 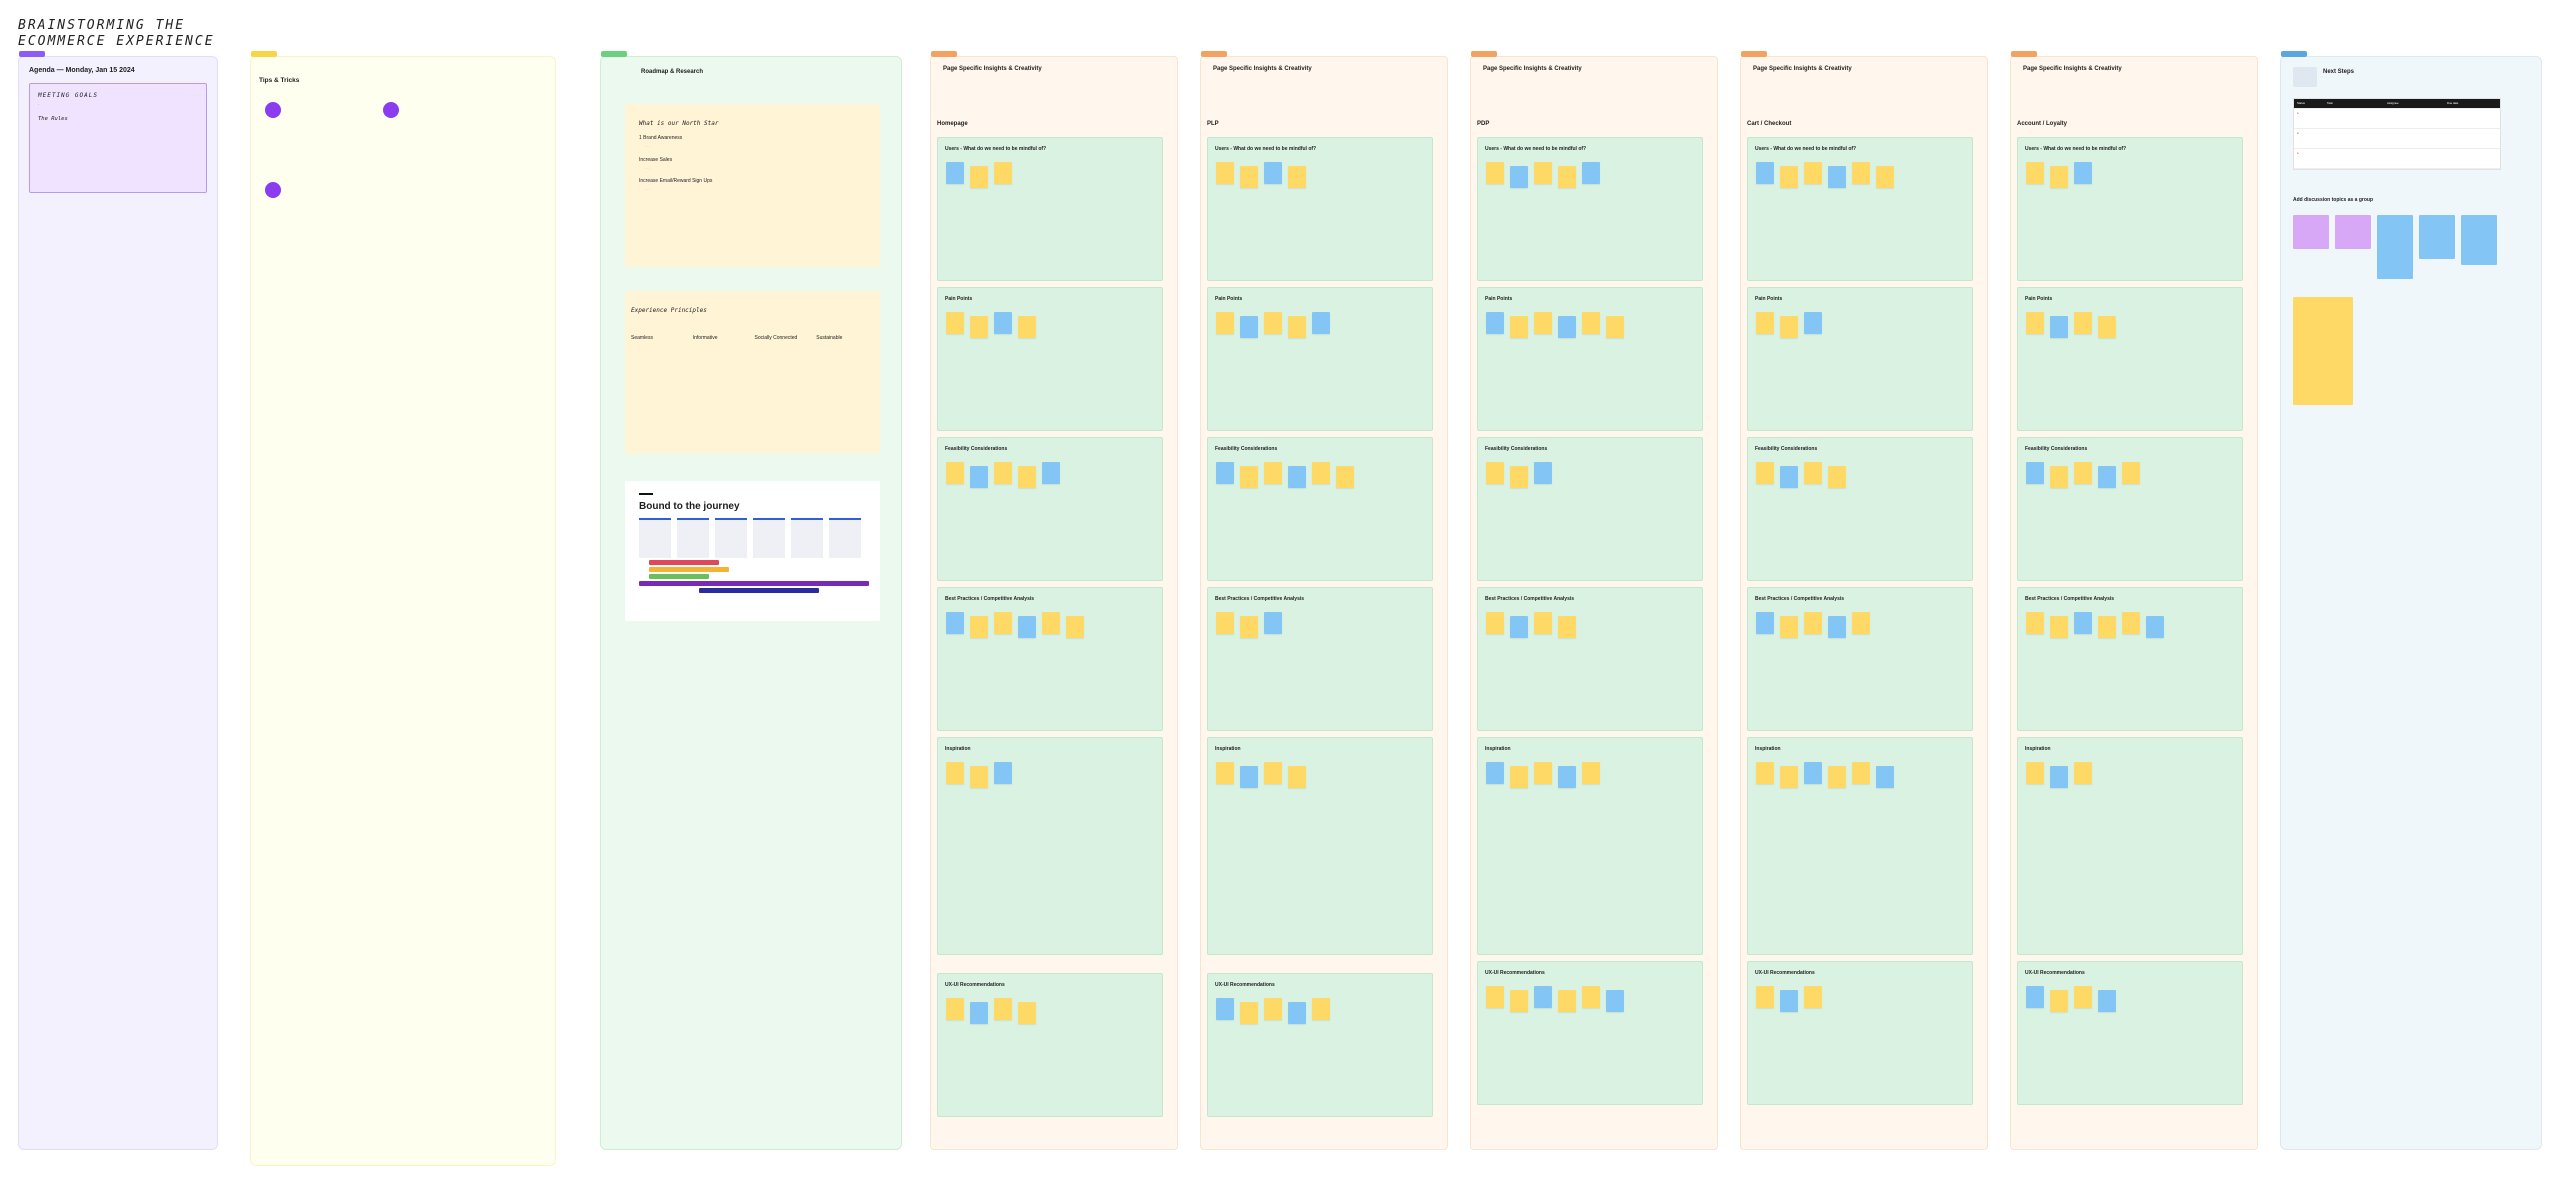 What do you see at coordinates (403, 608) in the screenshot?
I see `tips-section: Tips & Tricks` at bounding box center [403, 608].